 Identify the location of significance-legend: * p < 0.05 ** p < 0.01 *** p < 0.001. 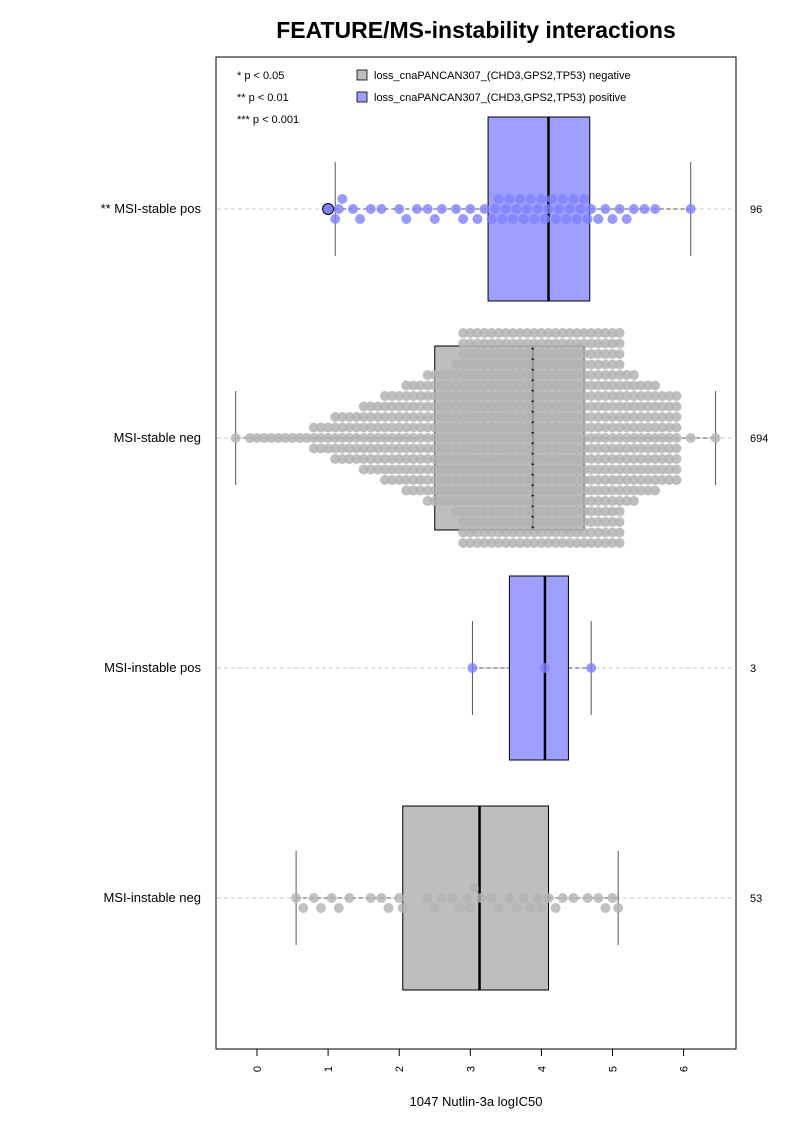
(268, 98).